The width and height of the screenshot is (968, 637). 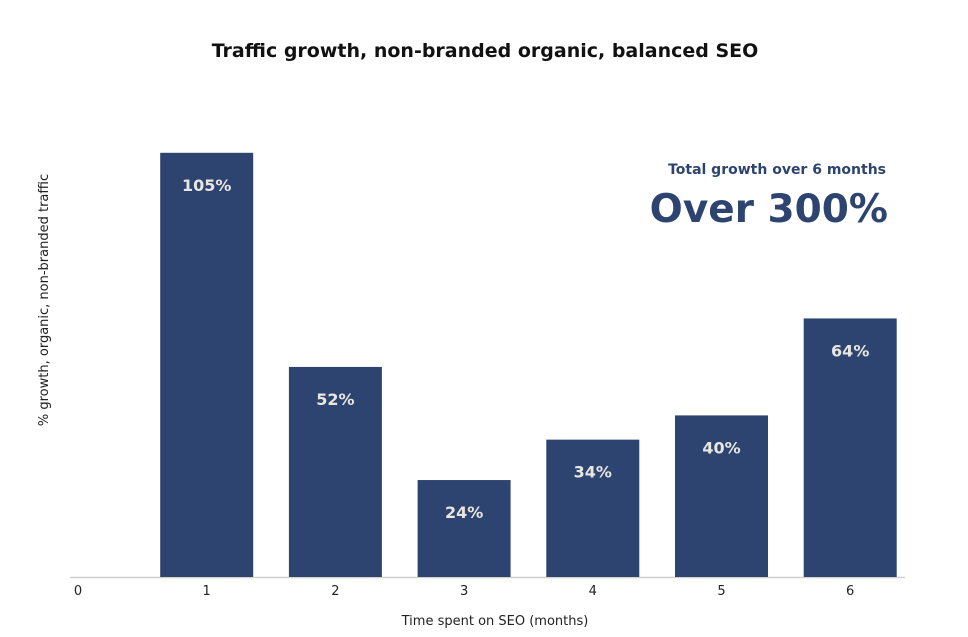 I want to click on annotation-subtitle: Total growth over 6 months, so click(x=777, y=170).